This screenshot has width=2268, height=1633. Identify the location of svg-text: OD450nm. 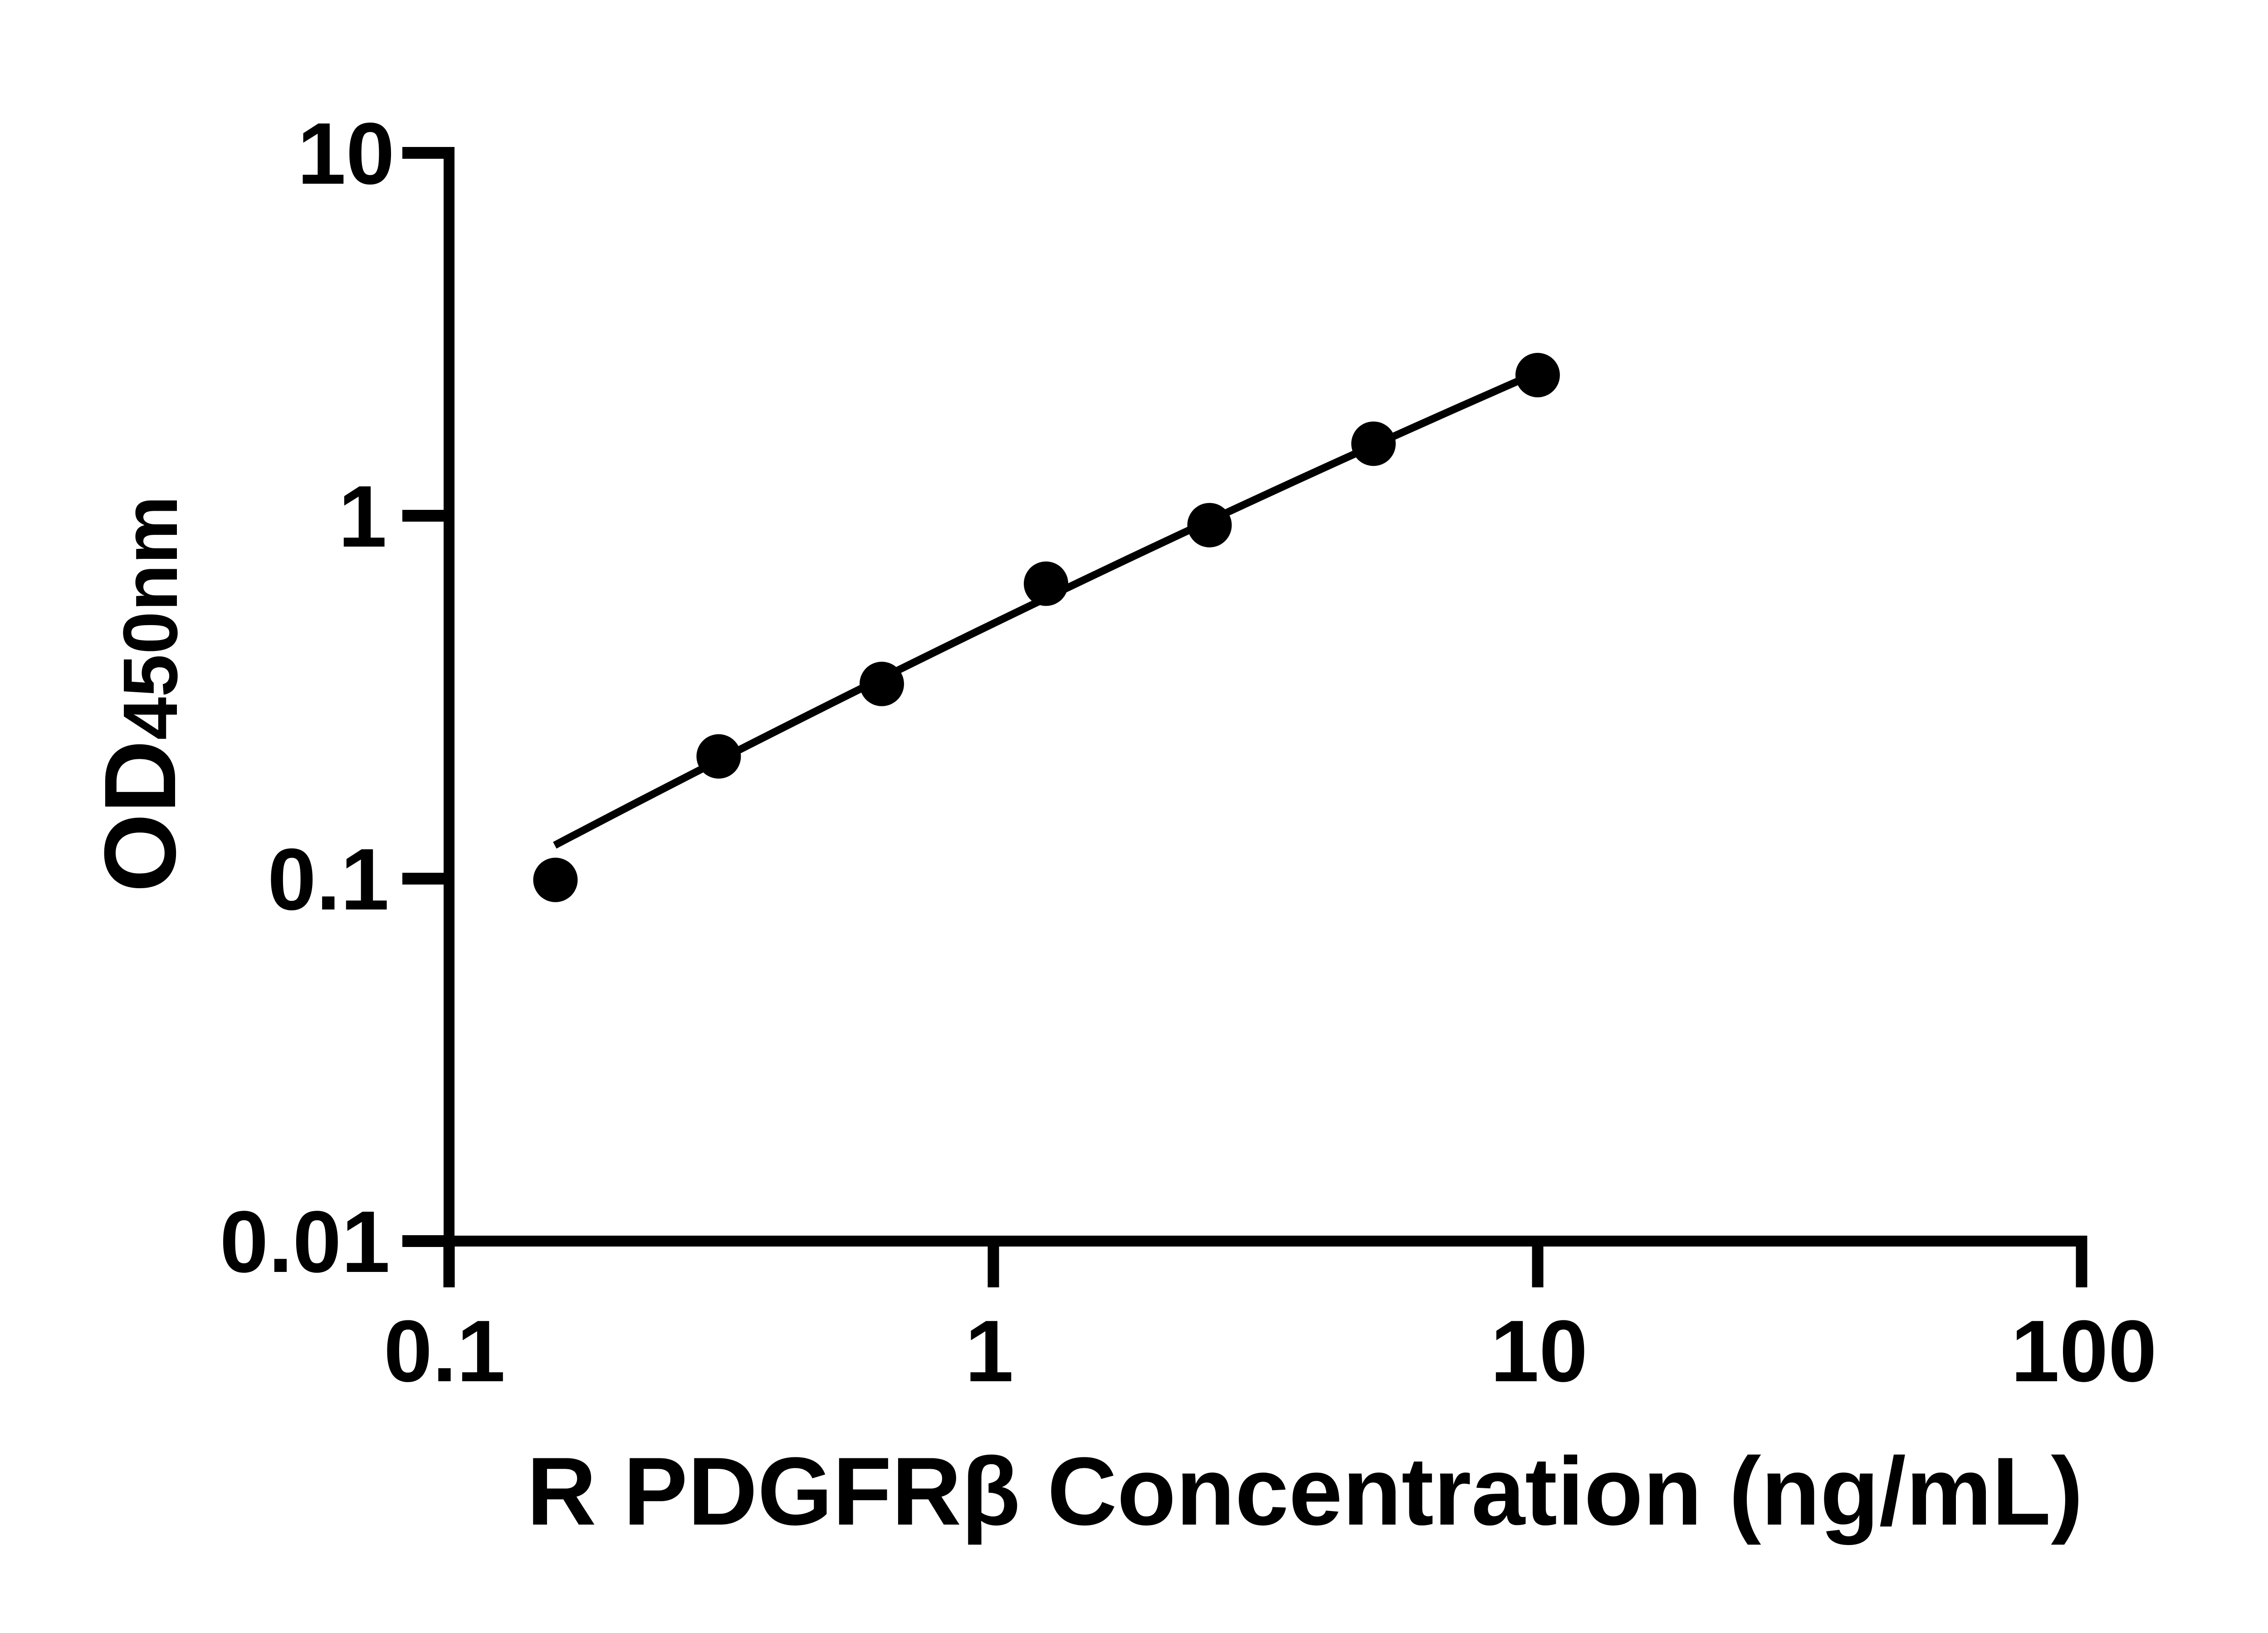
(140, 694).